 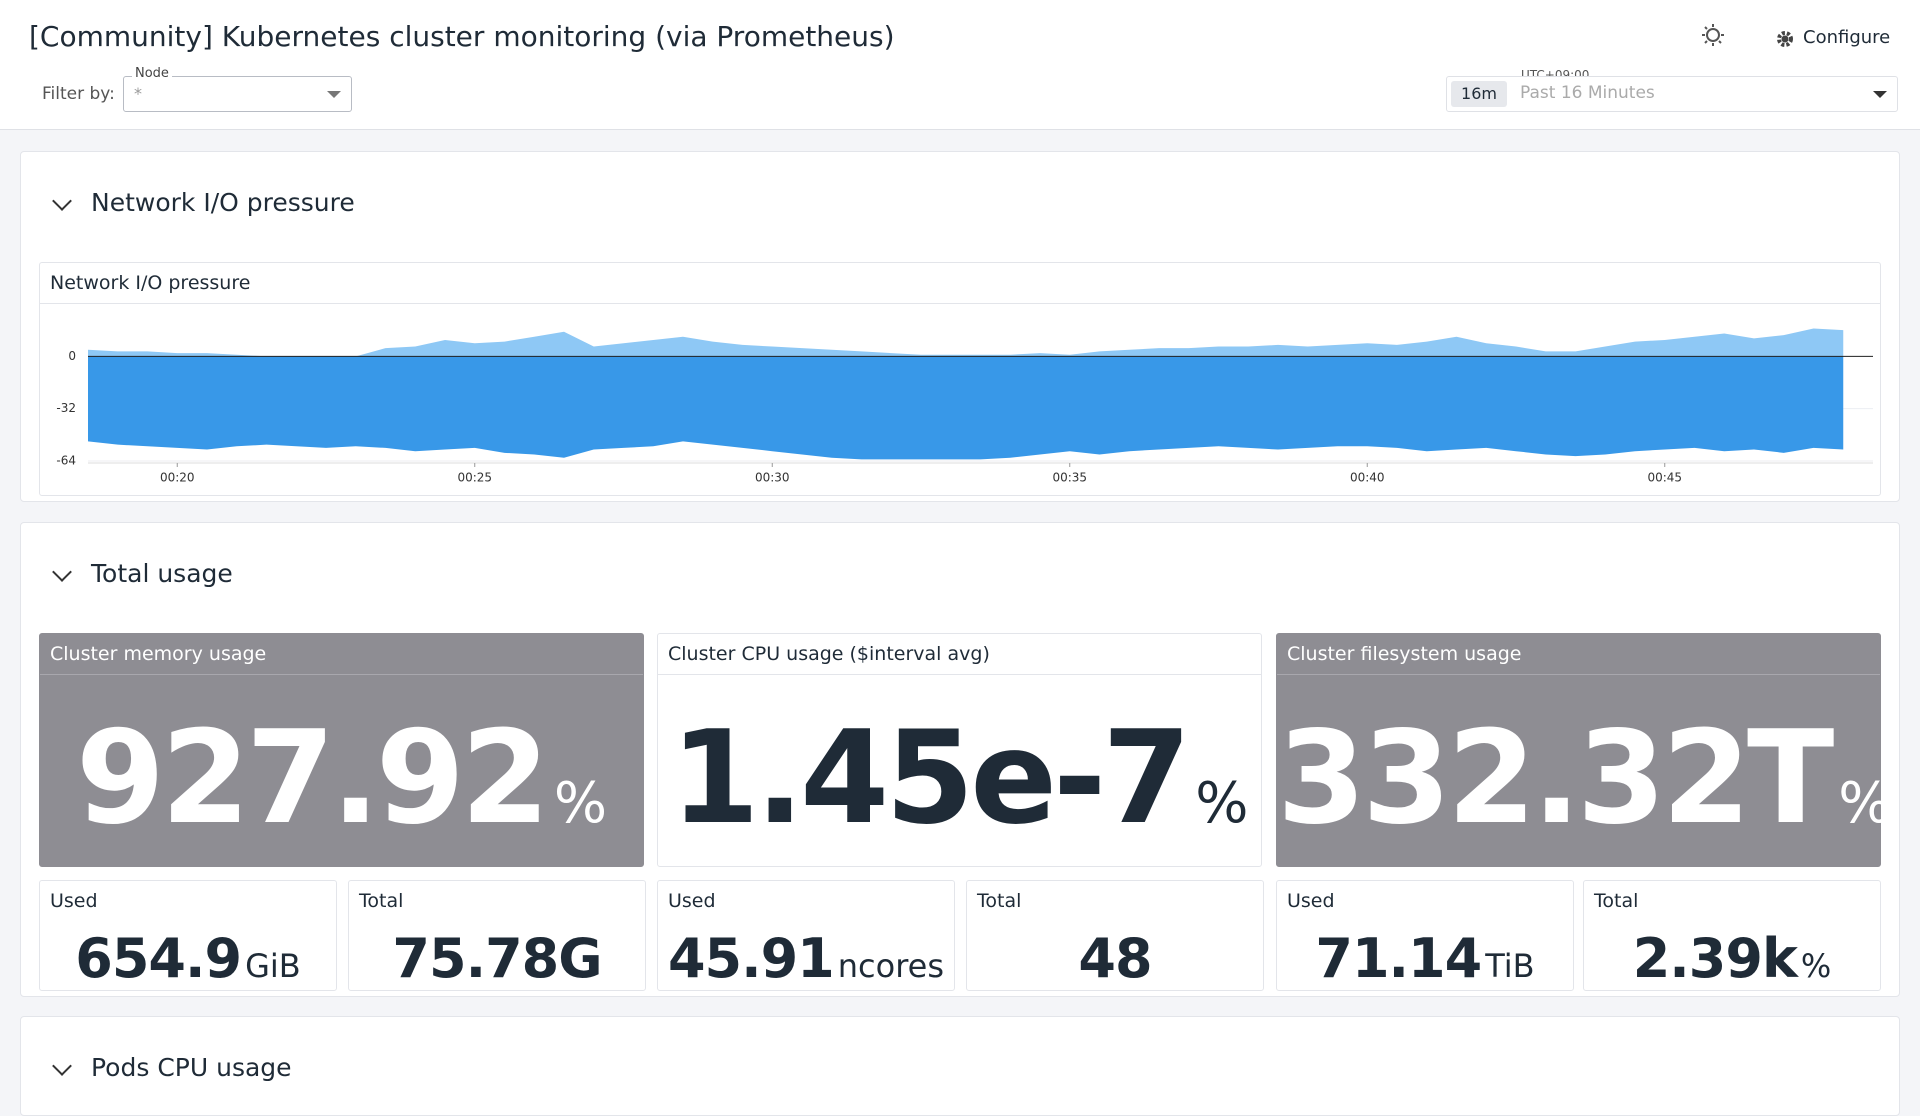 What do you see at coordinates (751, 958) in the screenshot?
I see `value: 45.91` at bounding box center [751, 958].